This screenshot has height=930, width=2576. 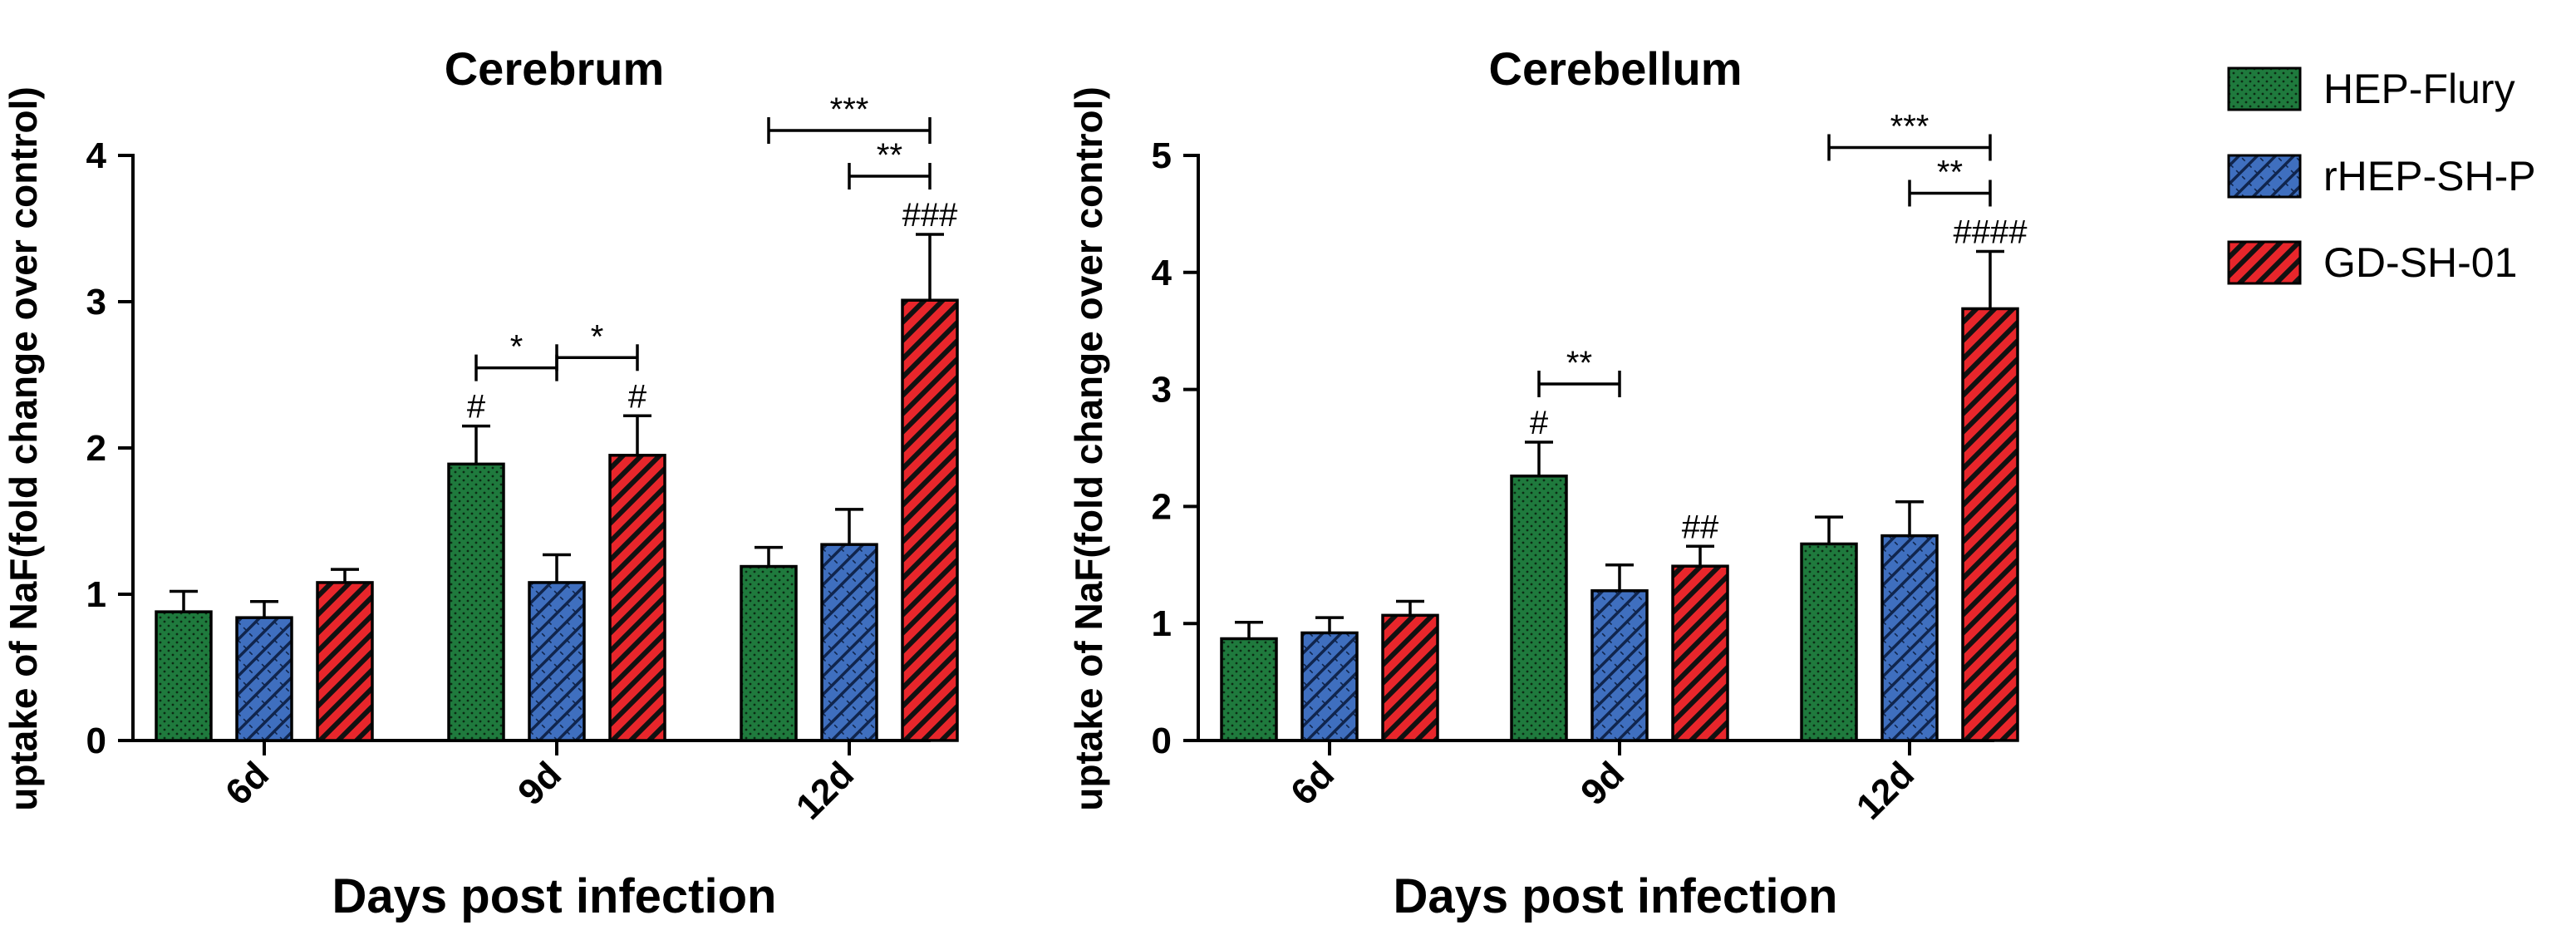 What do you see at coordinates (539, 783) in the screenshot?
I see `panel1-category-label-9d: 9d` at bounding box center [539, 783].